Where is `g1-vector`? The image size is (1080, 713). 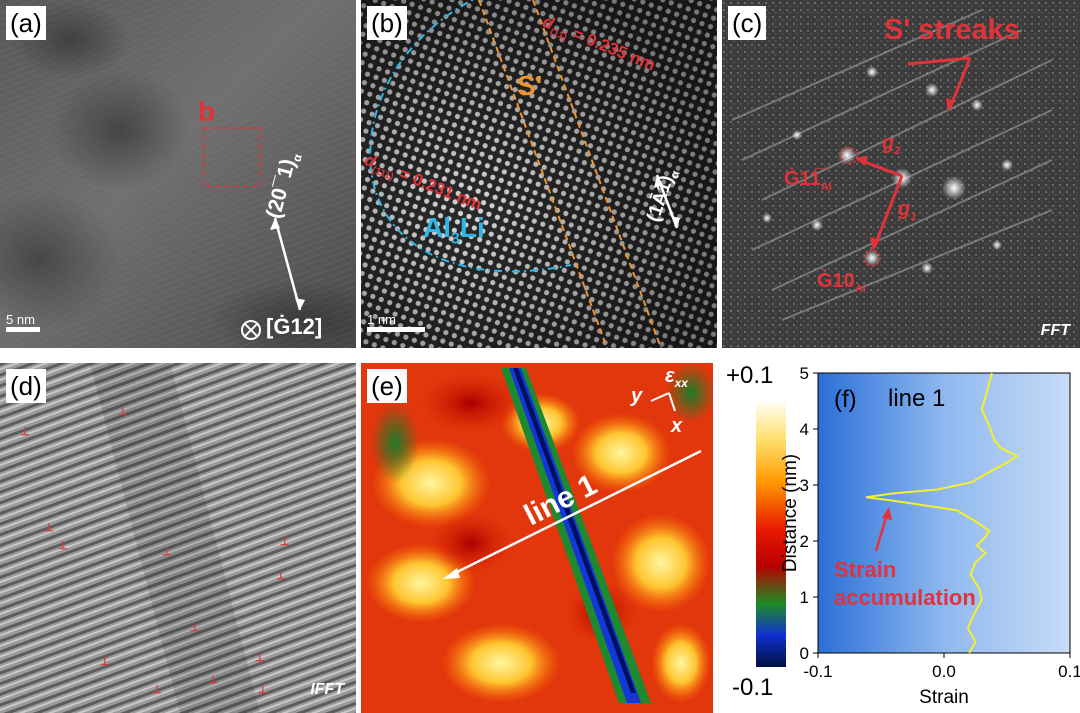 g1-vector is located at coordinates (888, 212).